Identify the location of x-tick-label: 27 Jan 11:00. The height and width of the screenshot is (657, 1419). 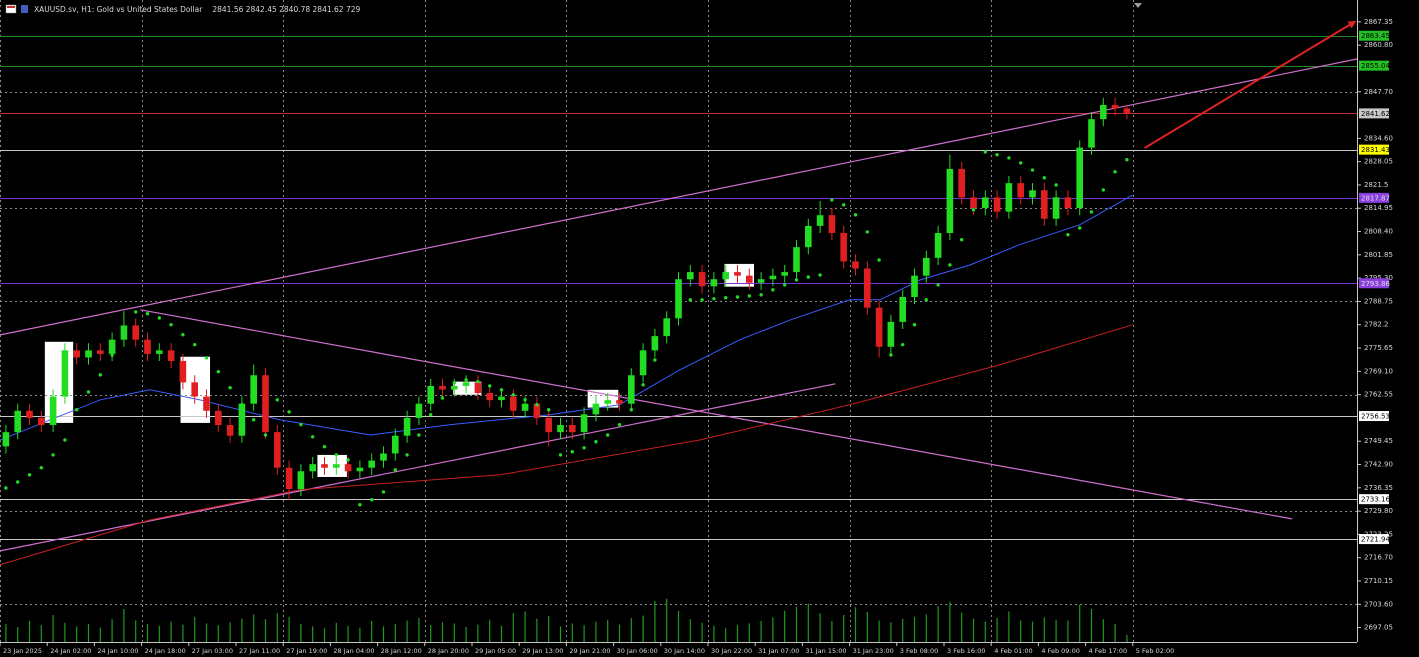
(259, 651).